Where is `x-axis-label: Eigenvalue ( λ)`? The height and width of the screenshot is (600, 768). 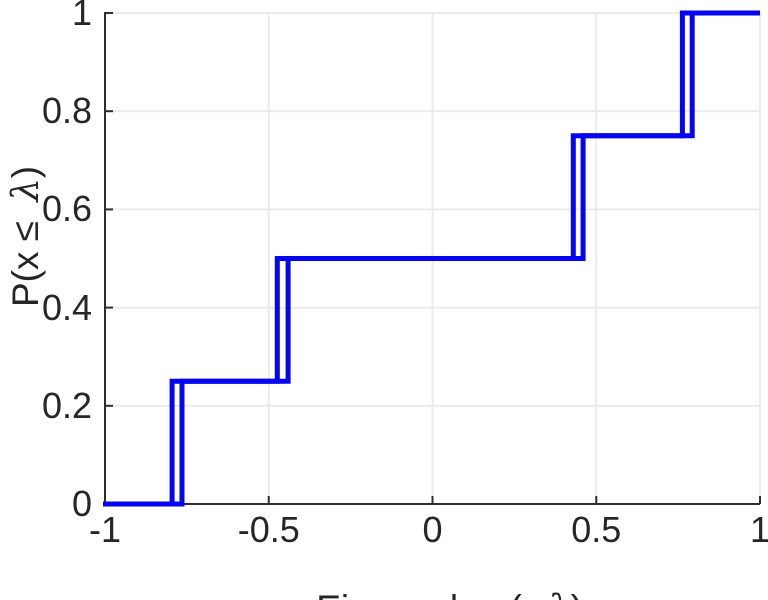
x-axis-label: Eigenvalue ( λ) is located at coordinates (429, 574).